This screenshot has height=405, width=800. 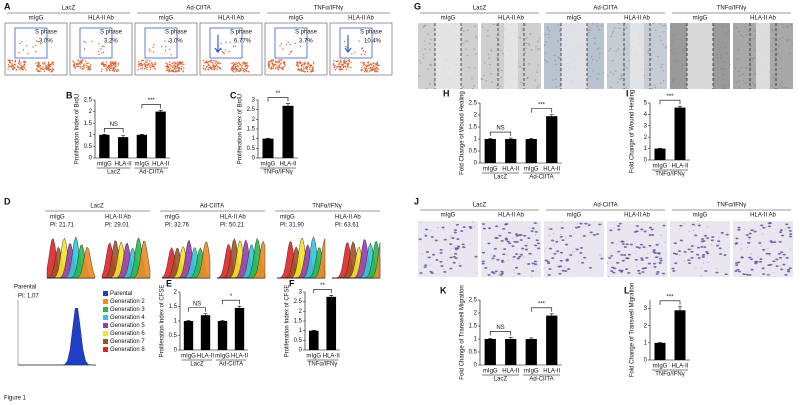 I want to click on panel-label: E, so click(x=169, y=283).